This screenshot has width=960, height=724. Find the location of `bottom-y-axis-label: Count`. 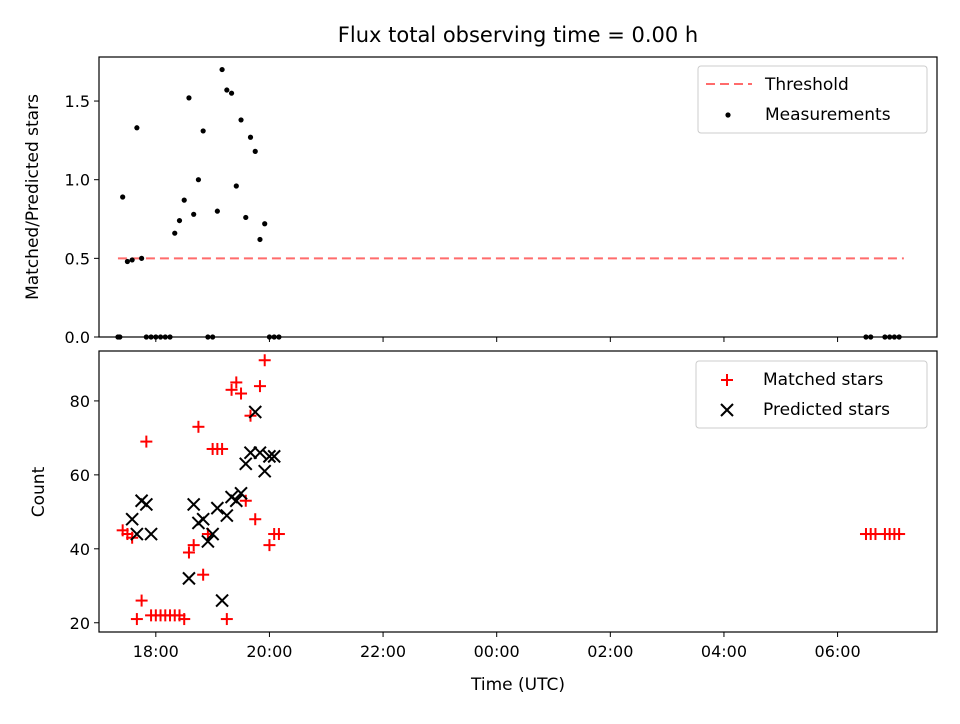

bottom-y-axis-label: Count is located at coordinates (39, 491).